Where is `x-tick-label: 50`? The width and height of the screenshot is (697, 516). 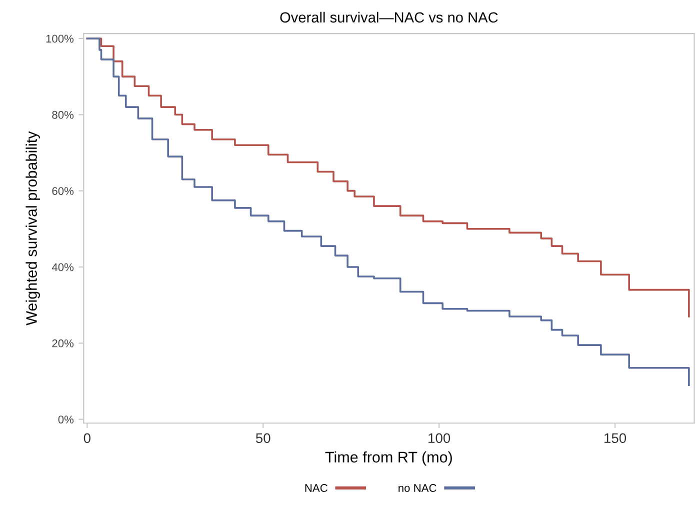 x-tick-label: 50 is located at coordinates (263, 438).